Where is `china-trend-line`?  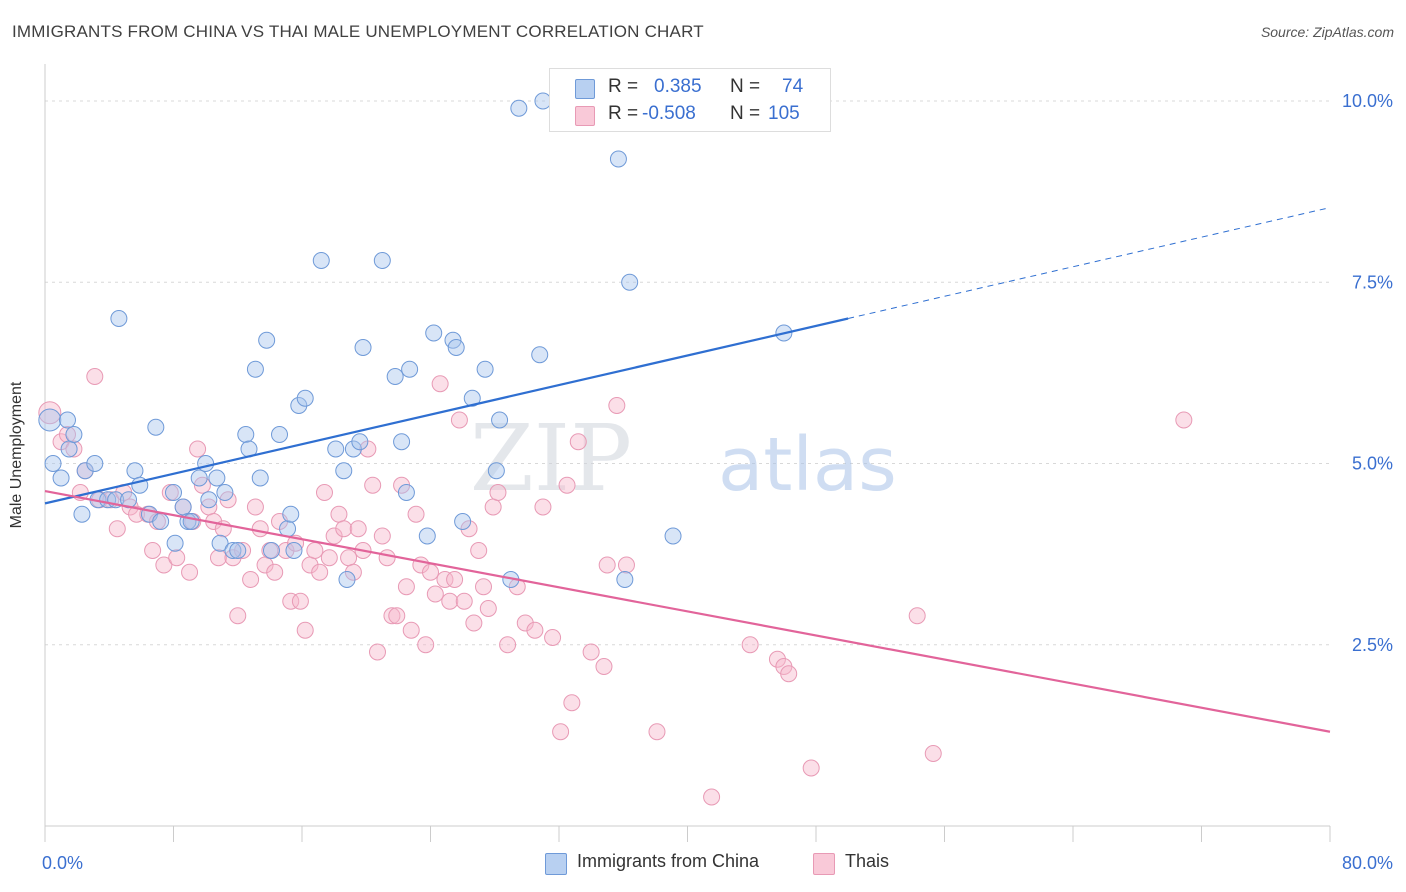 china-trend-line is located at coordinates (446, 411).